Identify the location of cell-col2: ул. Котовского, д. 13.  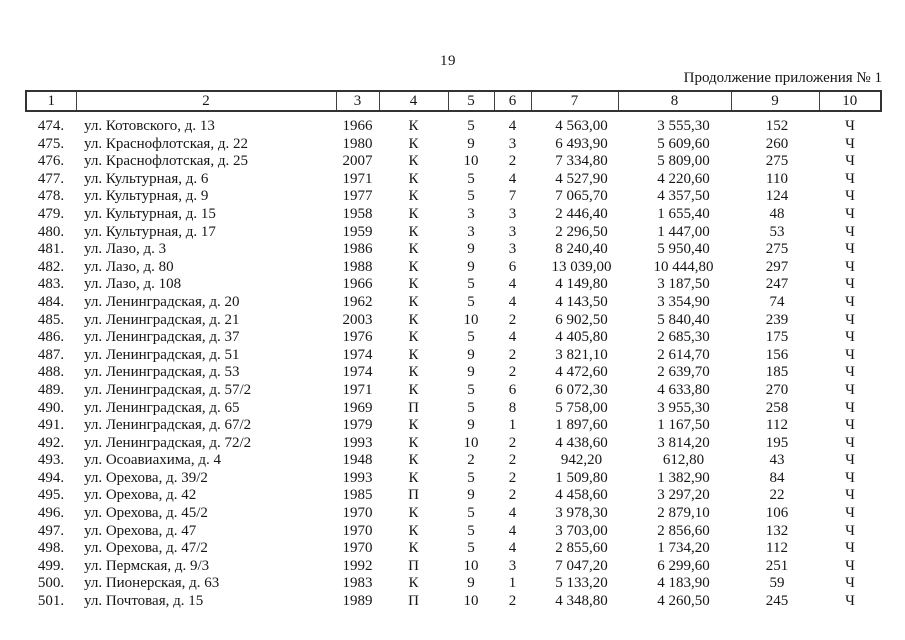
(149, 126).